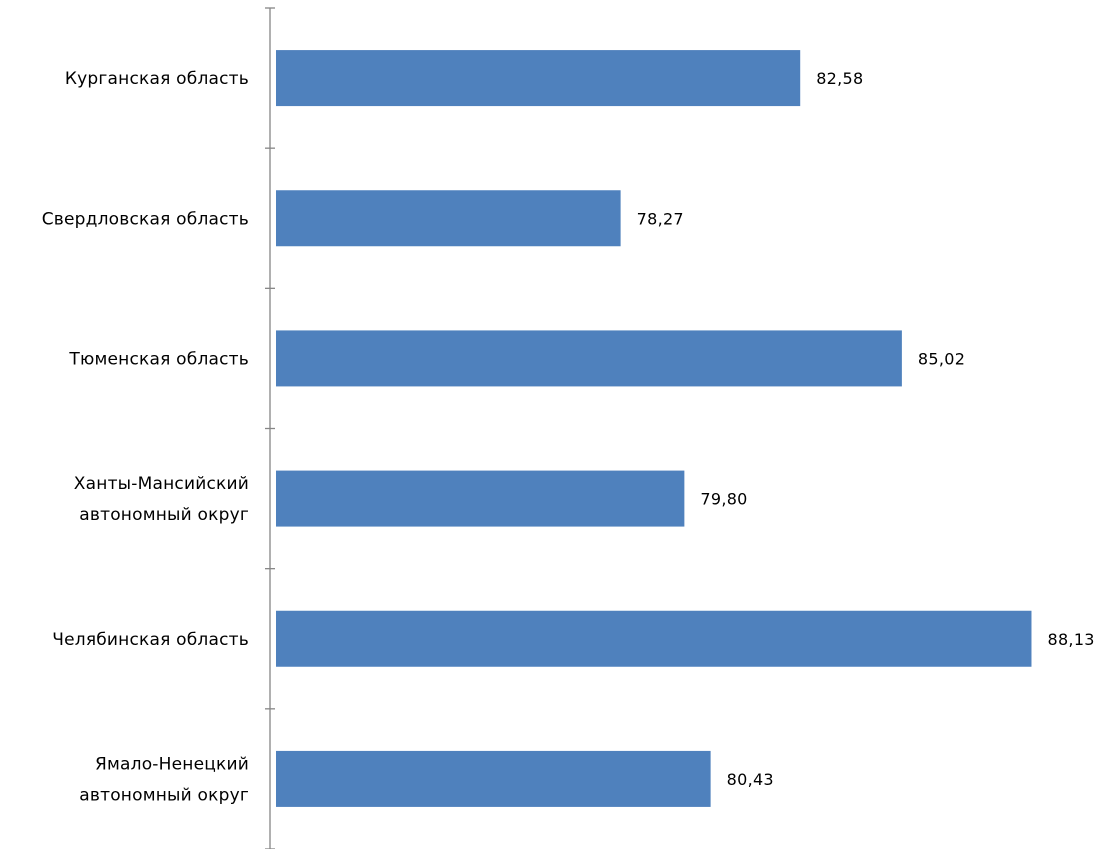 The height and width of the screenshot is (849, 1099). I want to click on category-label-4: Челябинская область, so click(150, 640).